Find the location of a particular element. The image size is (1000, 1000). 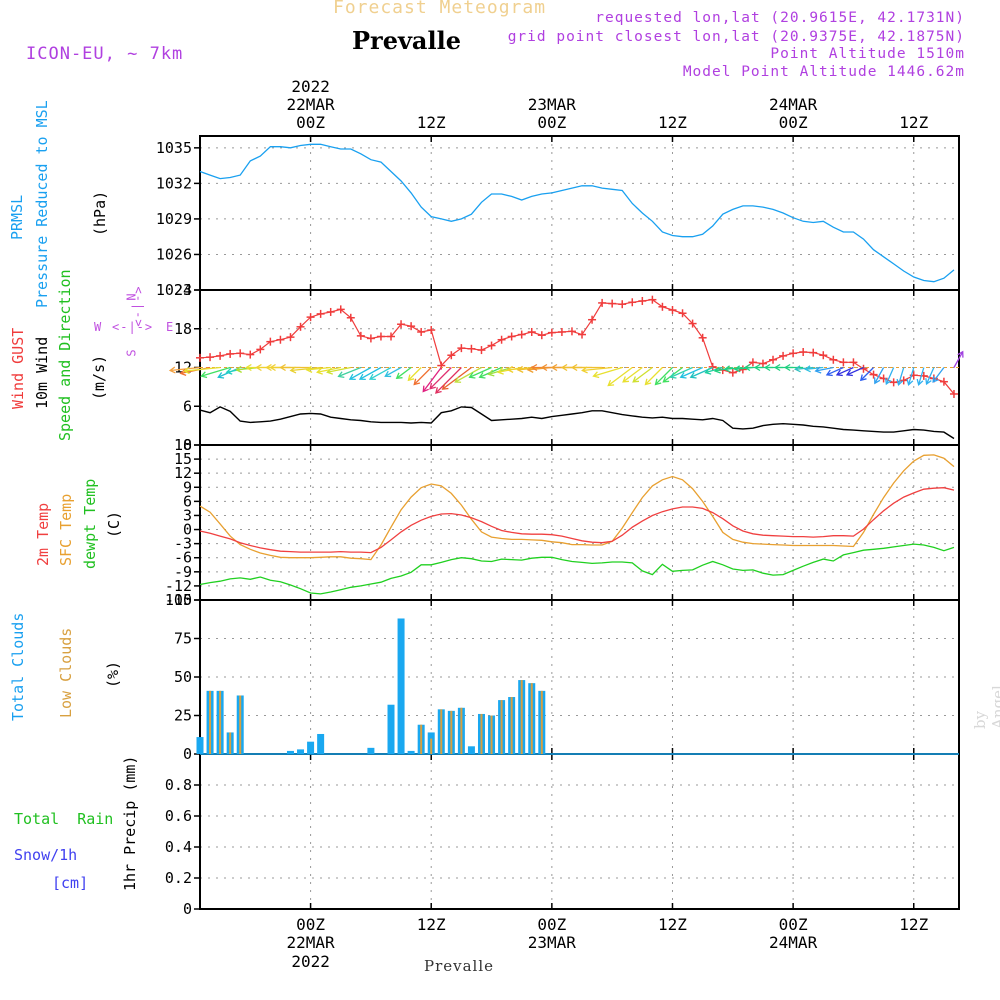

ytick-label: 9 is located at coordinates (187, 487).